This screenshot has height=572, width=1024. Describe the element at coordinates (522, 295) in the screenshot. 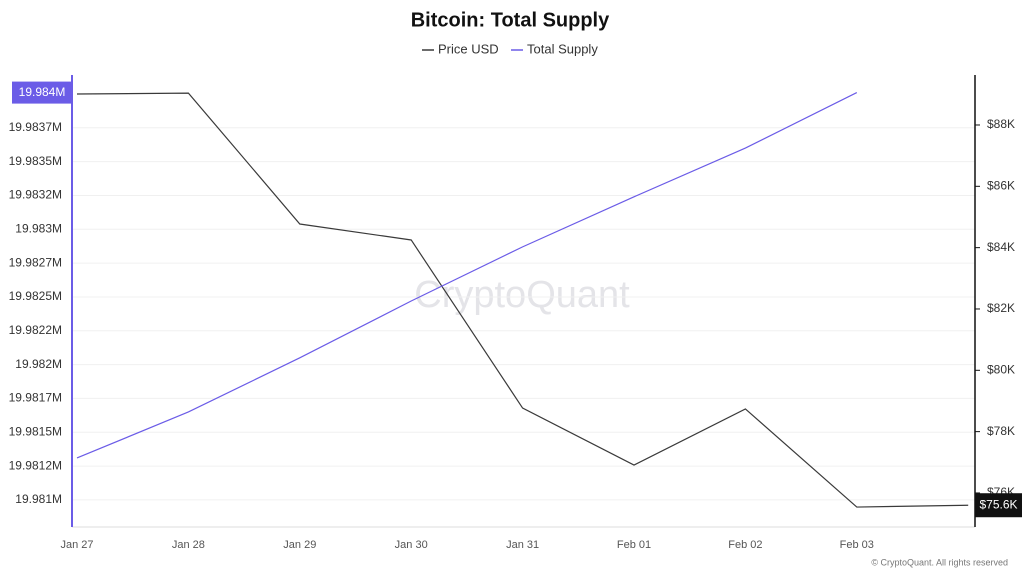

I see `watermark: CryptoQuant` at that location.